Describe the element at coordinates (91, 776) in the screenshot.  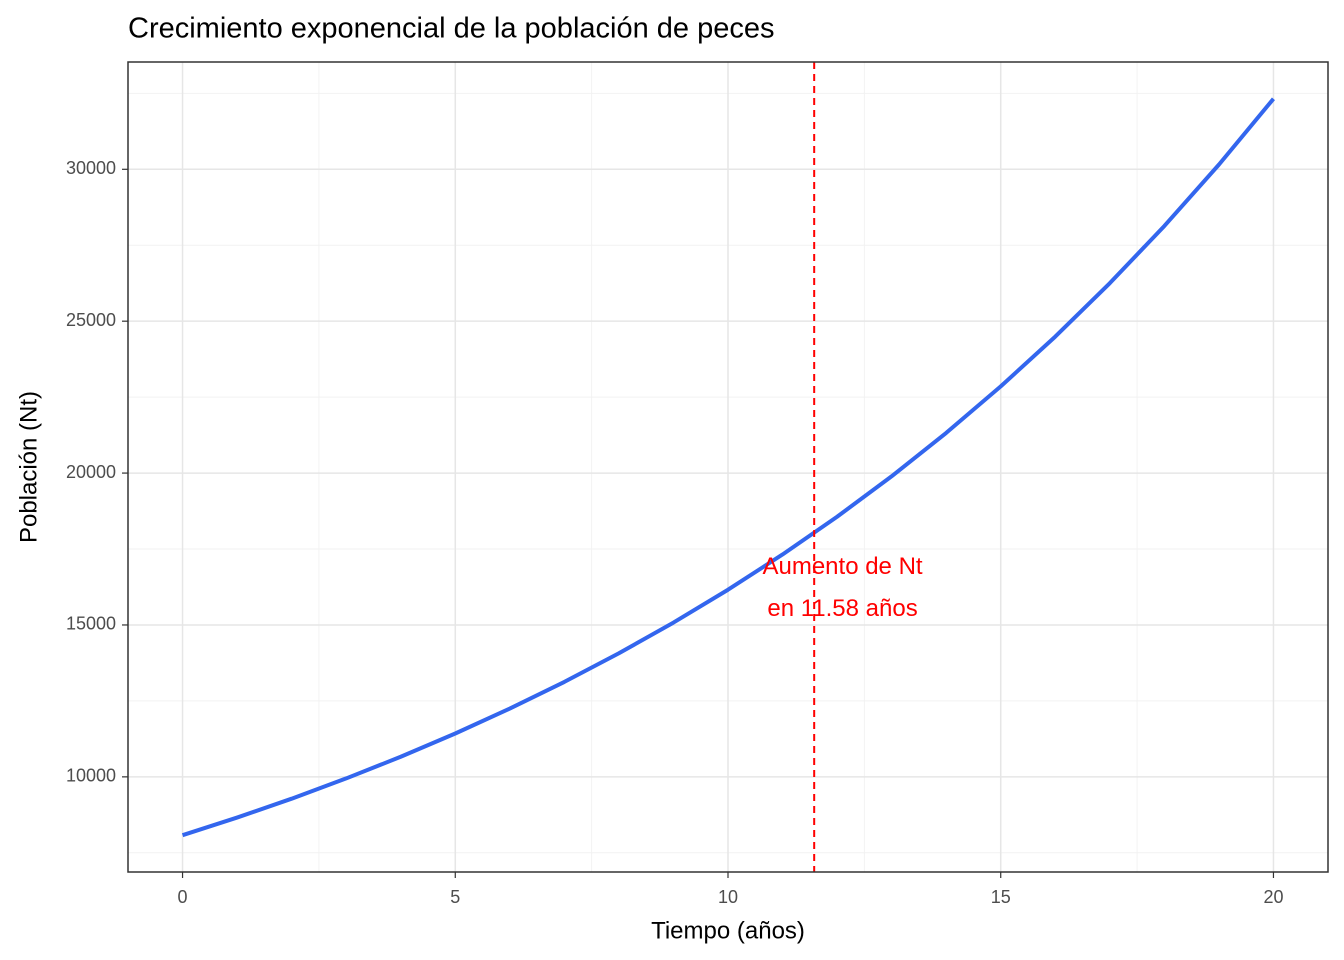
I see `y-tick-label: 10000` at that location.